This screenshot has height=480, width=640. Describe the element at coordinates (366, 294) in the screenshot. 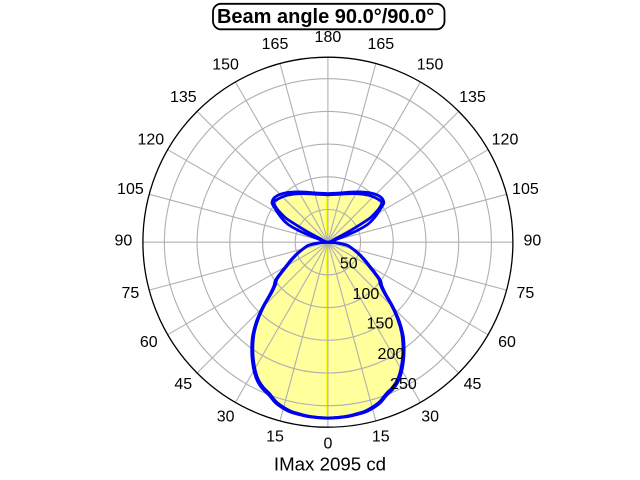

I see `svg-text: 100` at that location.